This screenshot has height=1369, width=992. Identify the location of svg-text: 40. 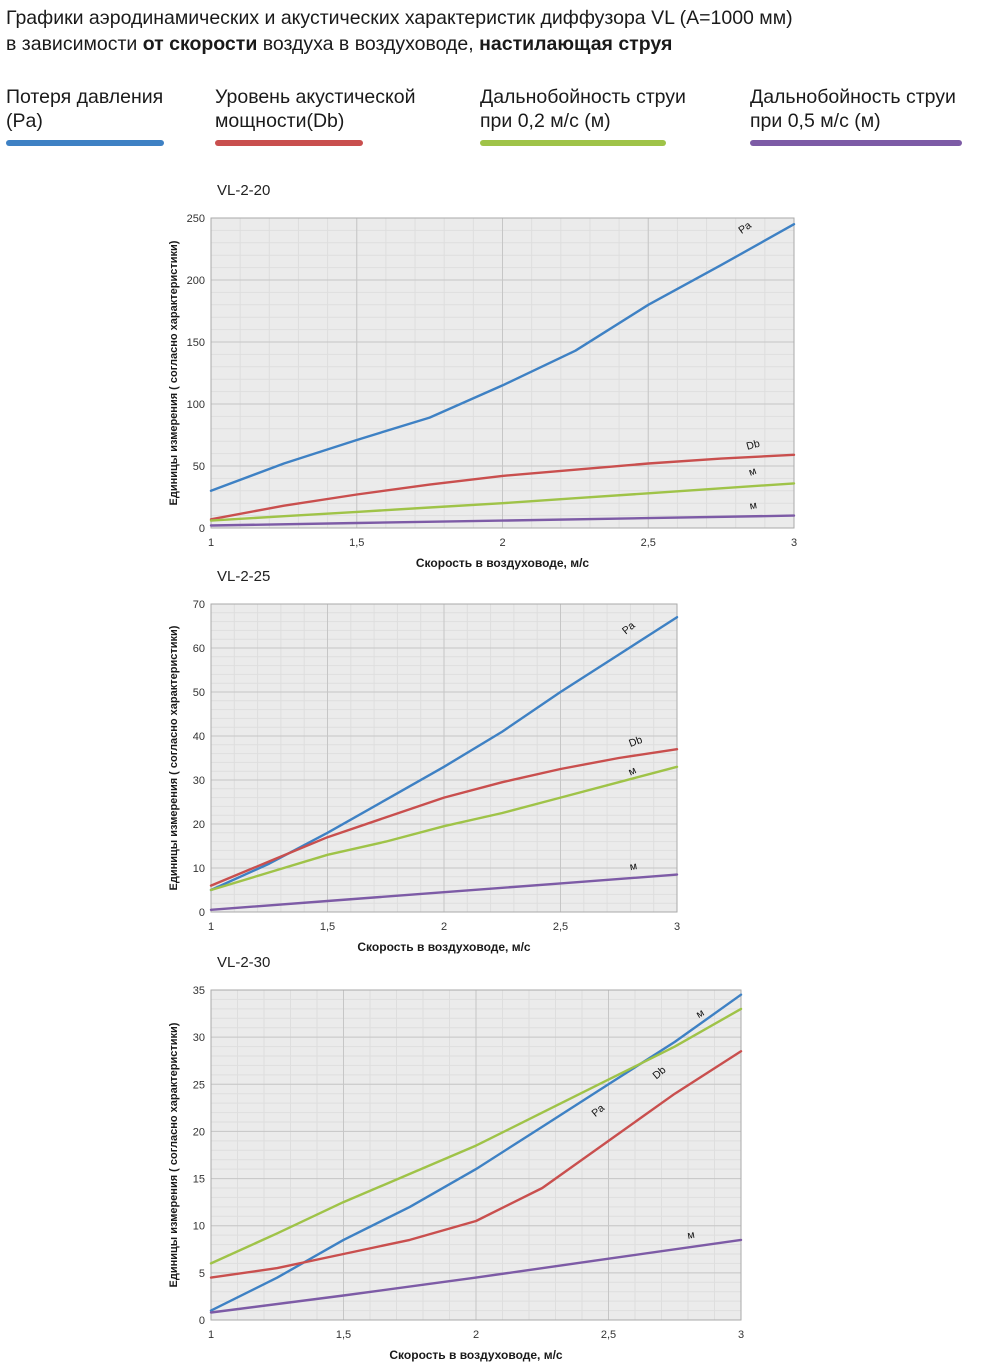
(199, 737).